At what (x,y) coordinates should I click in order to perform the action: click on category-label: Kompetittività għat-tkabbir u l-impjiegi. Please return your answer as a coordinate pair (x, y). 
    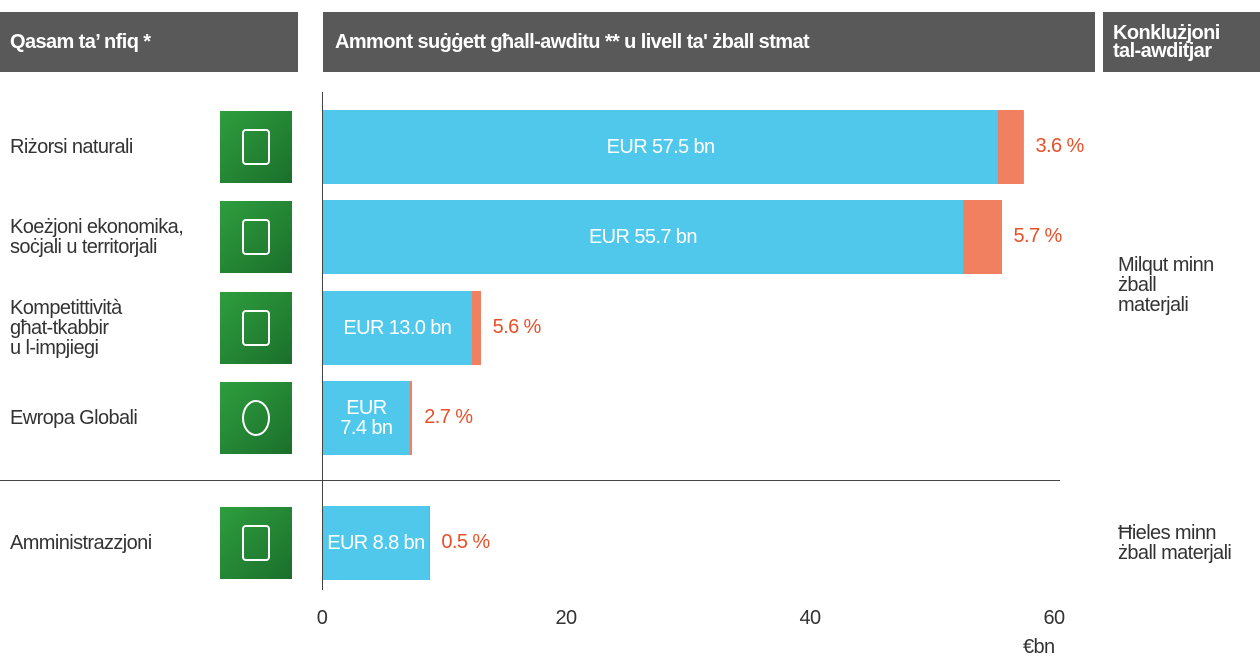
    Looking at the image, I should click on (66, 328).